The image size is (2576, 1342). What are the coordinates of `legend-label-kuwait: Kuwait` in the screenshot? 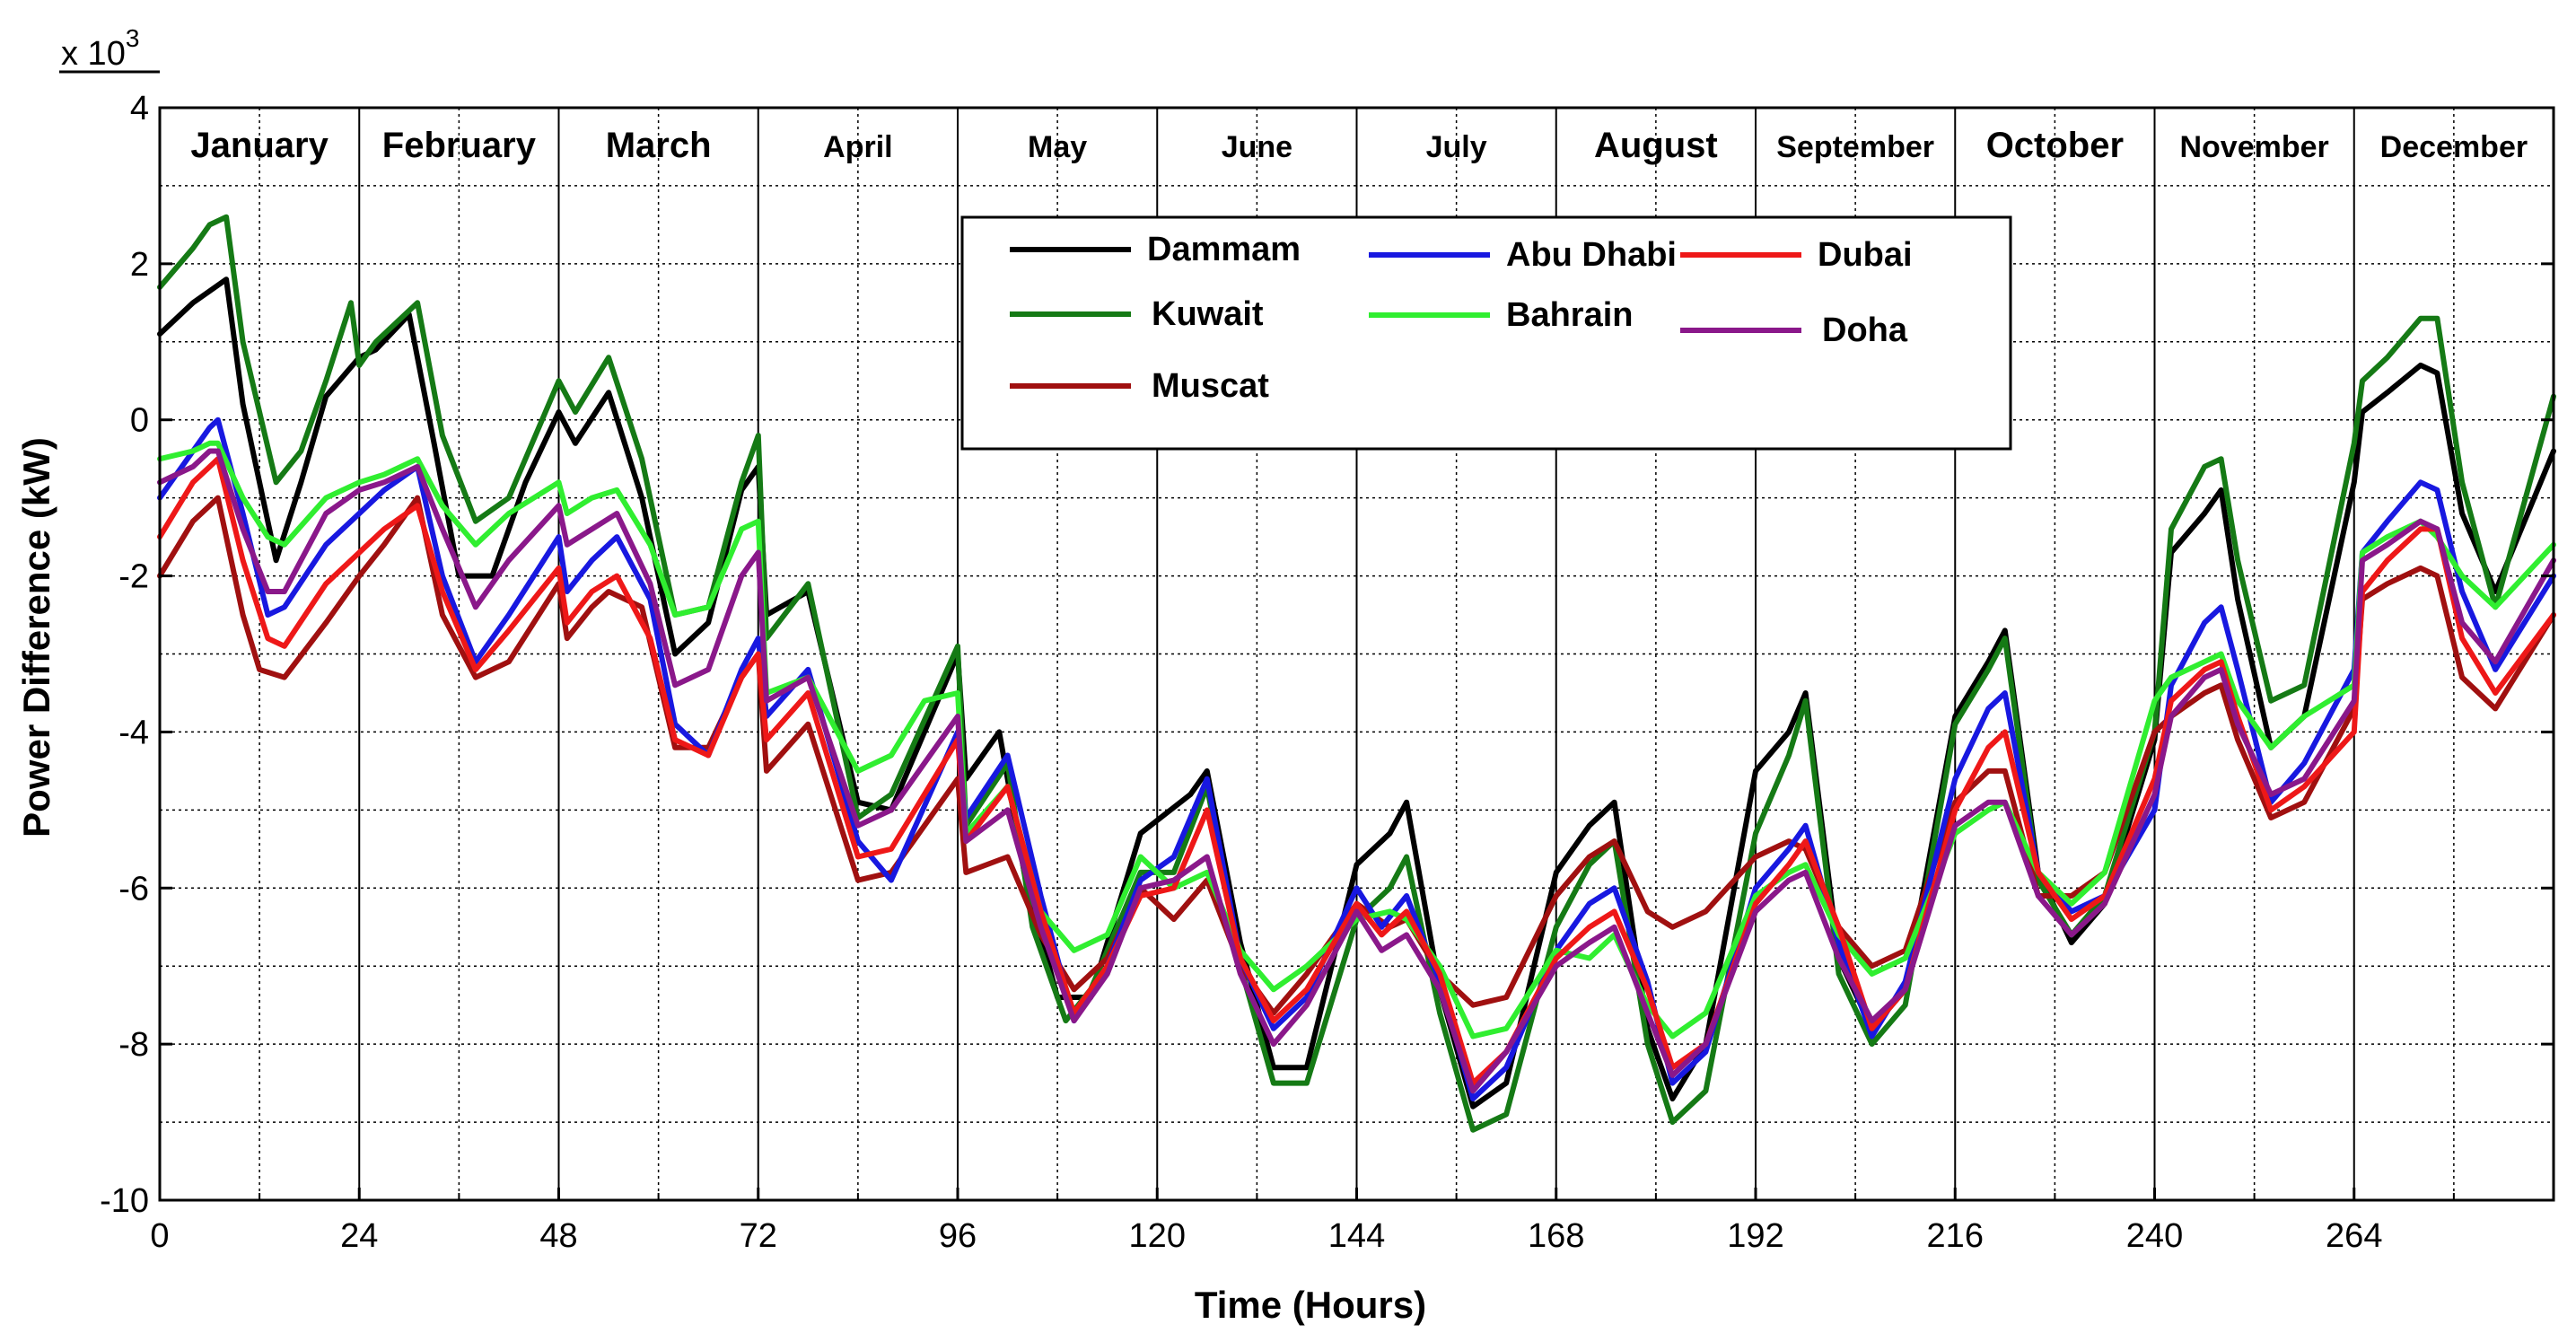 It's located at (1208, 314).